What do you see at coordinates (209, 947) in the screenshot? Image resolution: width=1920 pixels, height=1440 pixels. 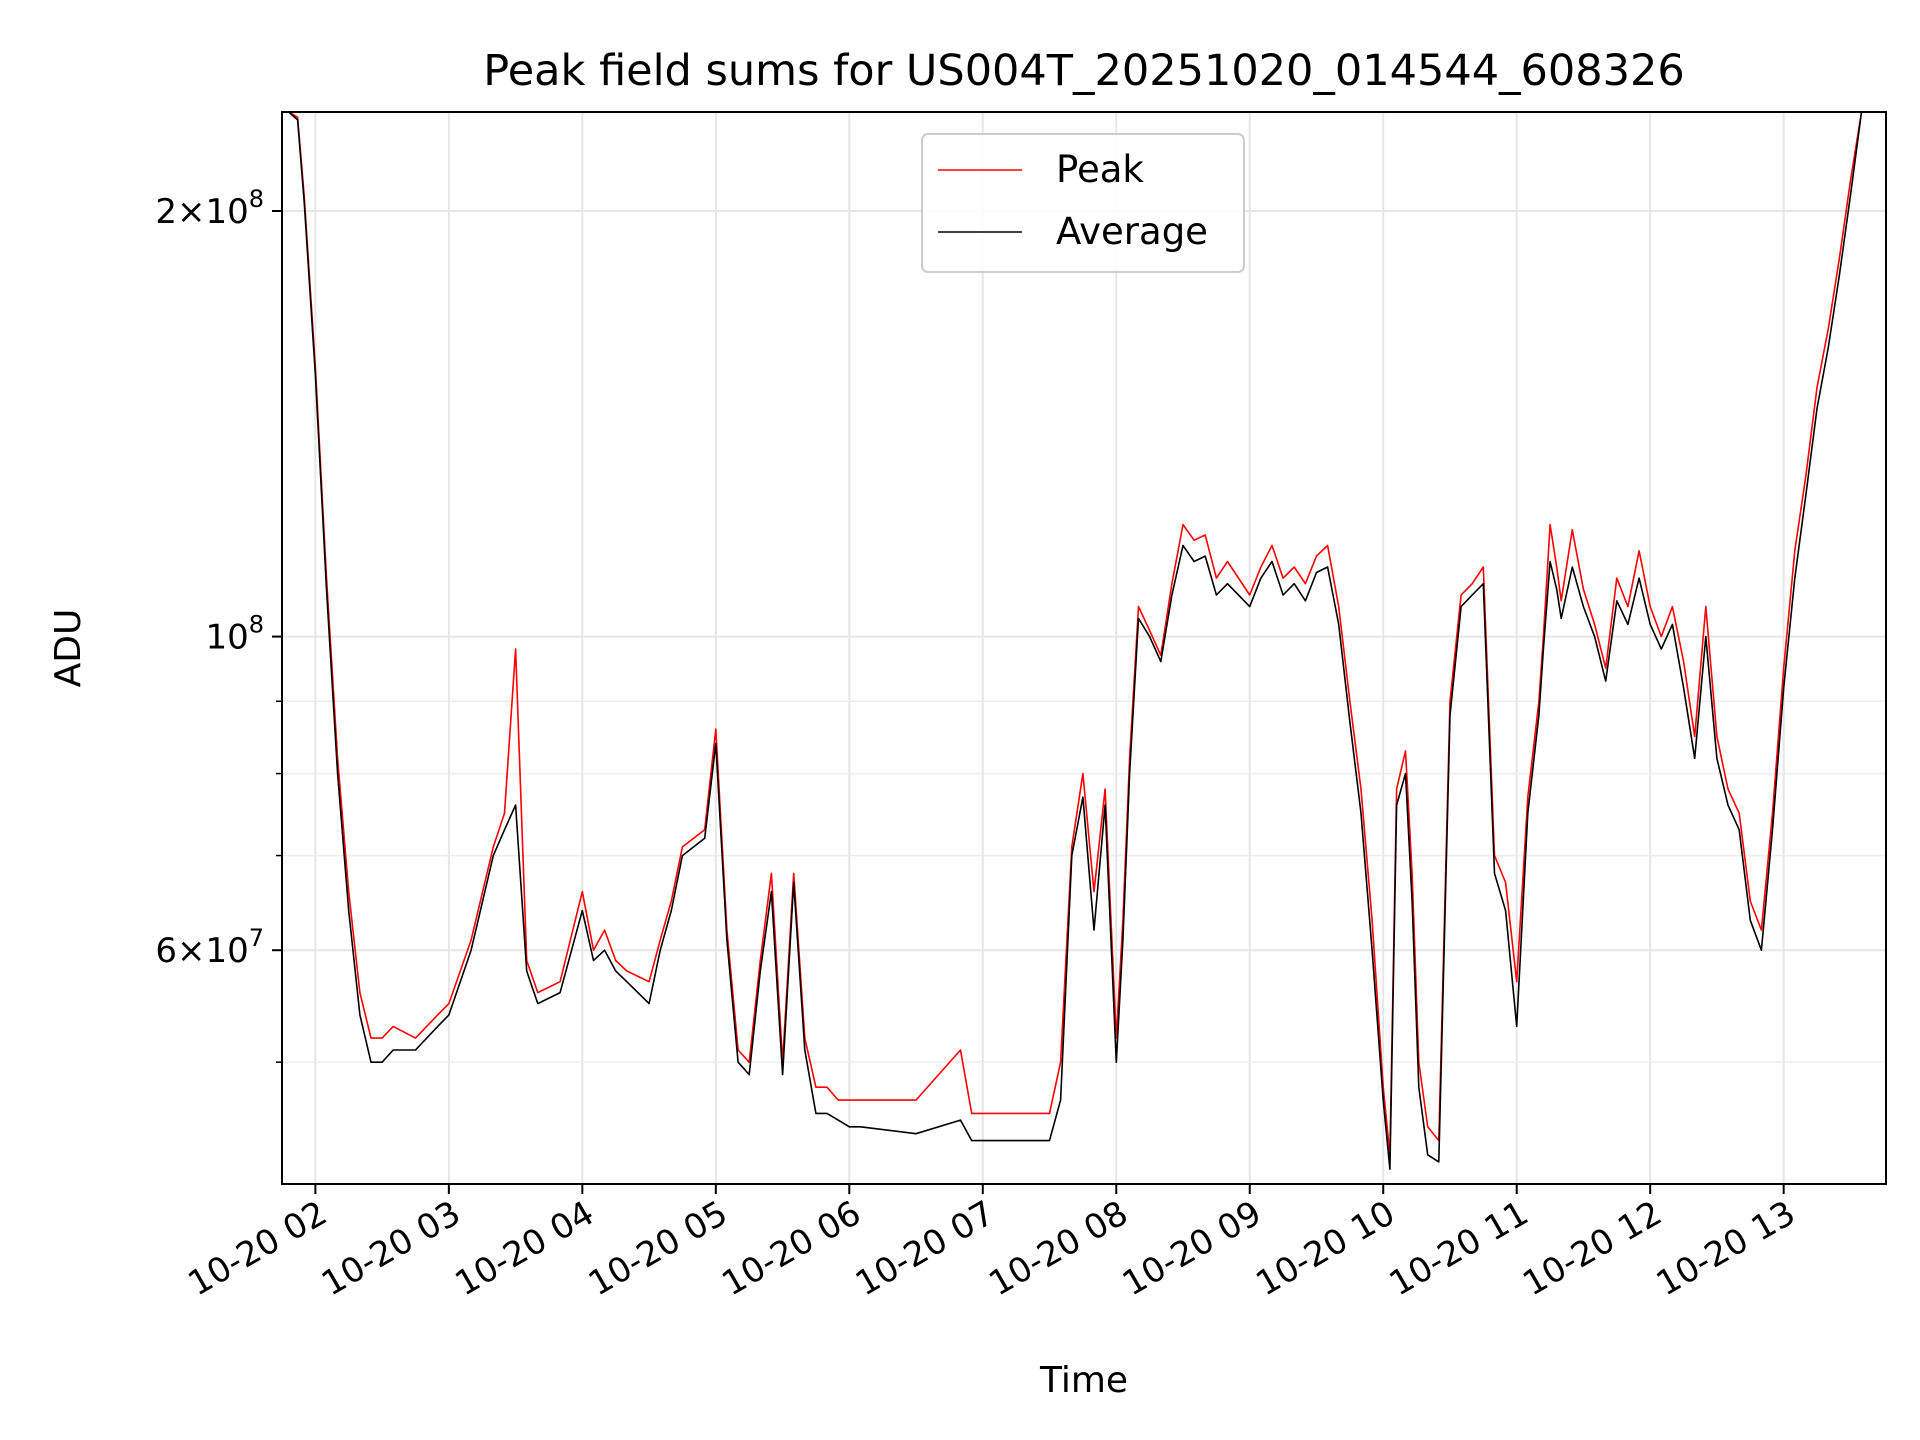 I see `y-tick-label: 6×107` at bounding box center [209, 947].